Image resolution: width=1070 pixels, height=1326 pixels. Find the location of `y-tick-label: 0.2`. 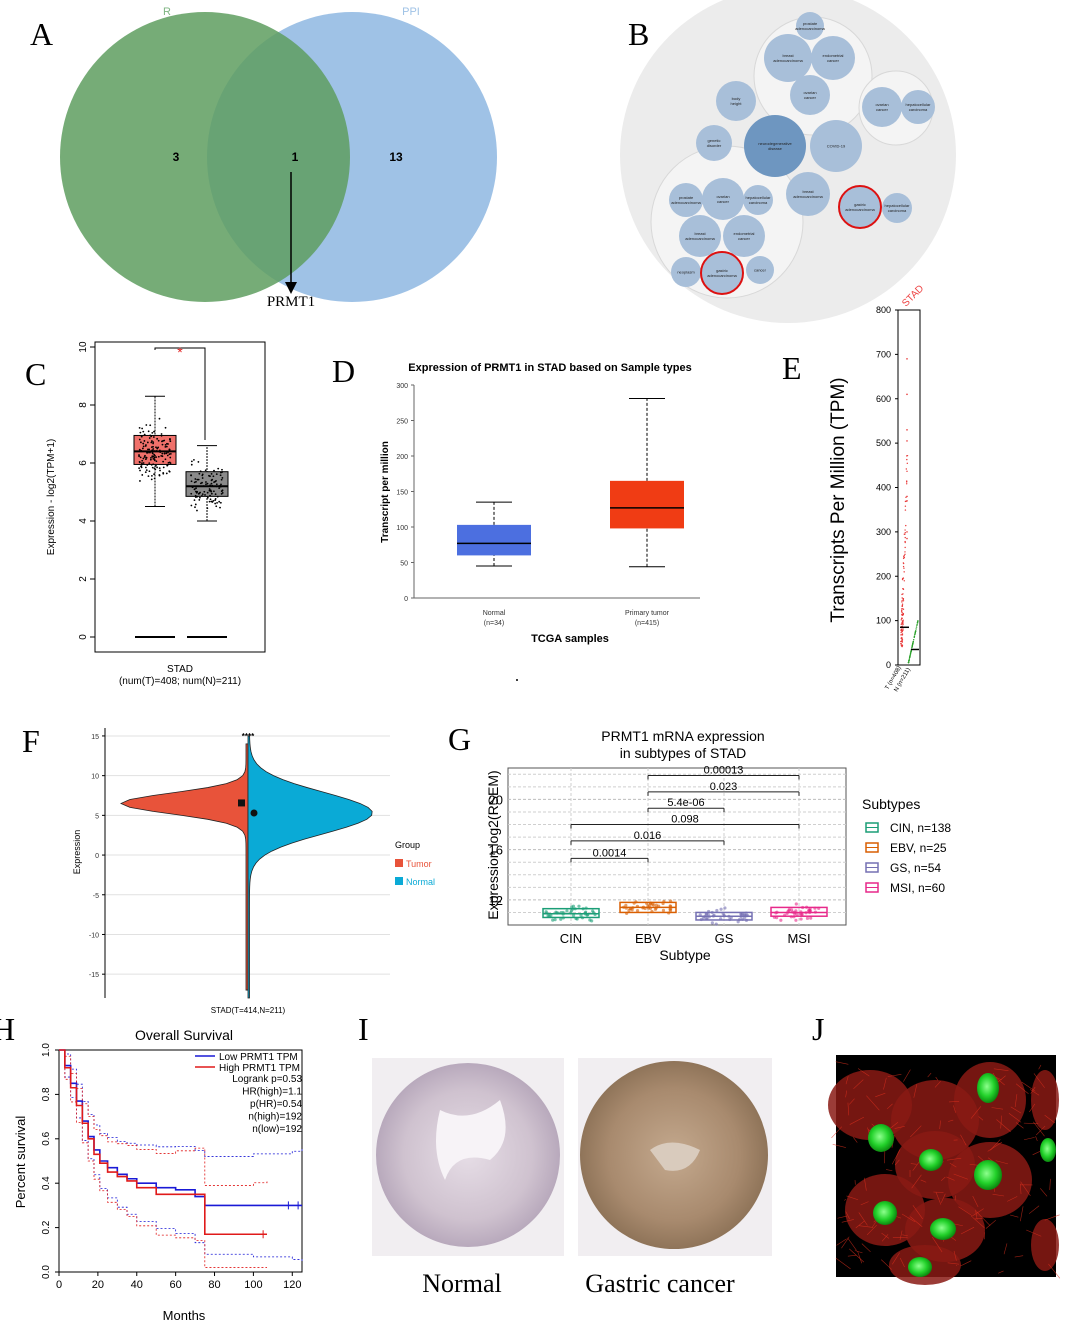

y-tick-label: 0.2 is located at coordinates (46, 1227).